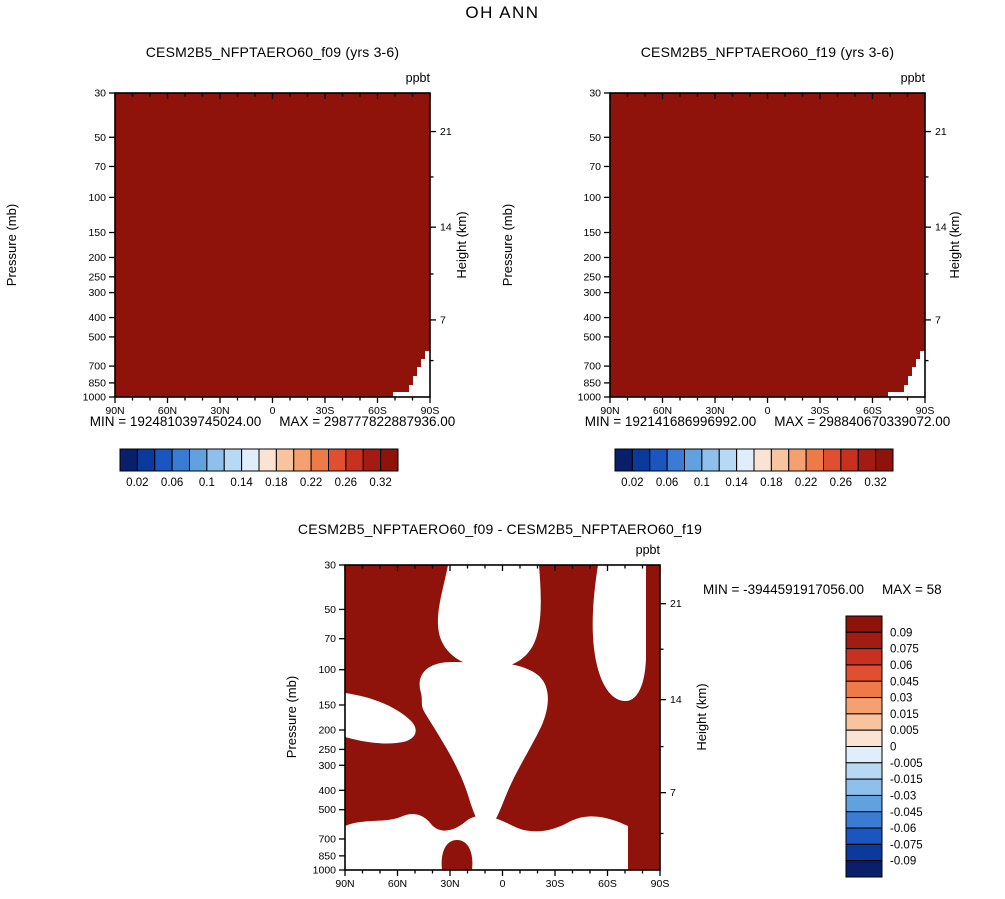  What do you see at coordinates (903, 862) in the screenshot?
I see `colorbar-tick-label: -0.09` at bounding box center [903, 862].